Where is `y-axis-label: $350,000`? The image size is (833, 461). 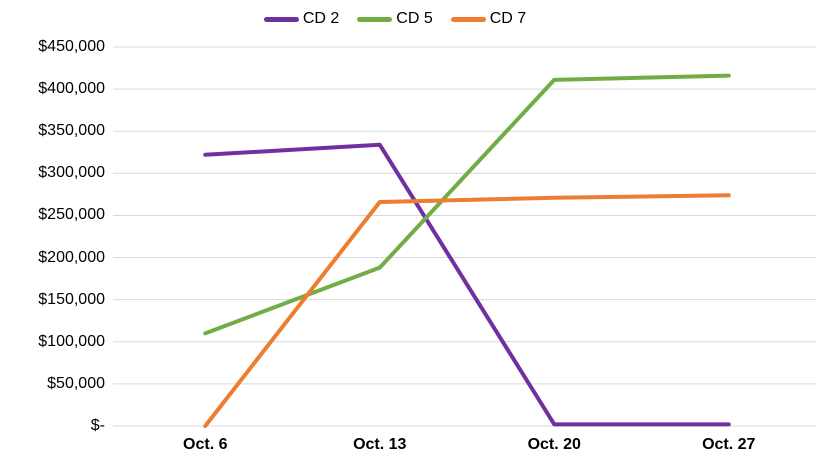
y-axis-label: $350,000 is located at coordinates (71, 131).